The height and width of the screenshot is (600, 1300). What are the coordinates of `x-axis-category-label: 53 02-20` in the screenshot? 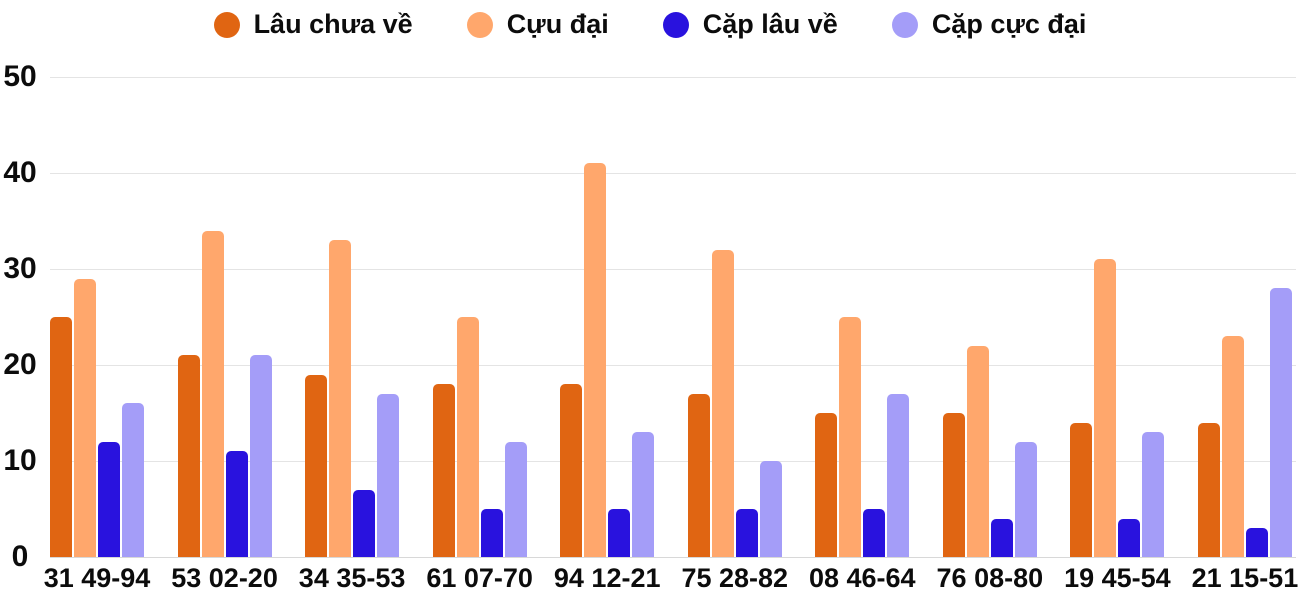 It's located at (224, 578).